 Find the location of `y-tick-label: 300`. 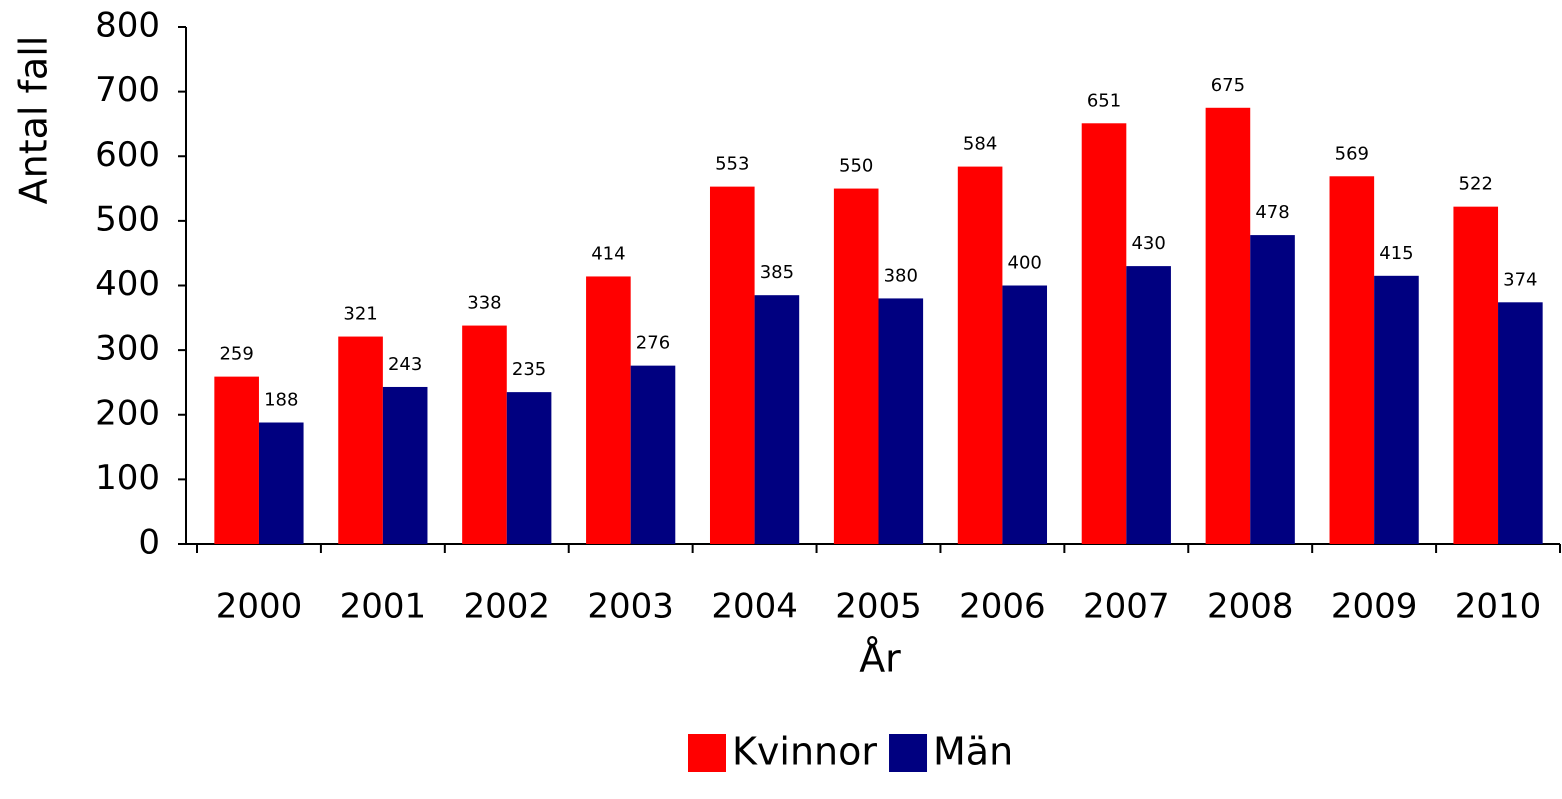

y-tick-label: 300 is located at coordinates (127, 349).